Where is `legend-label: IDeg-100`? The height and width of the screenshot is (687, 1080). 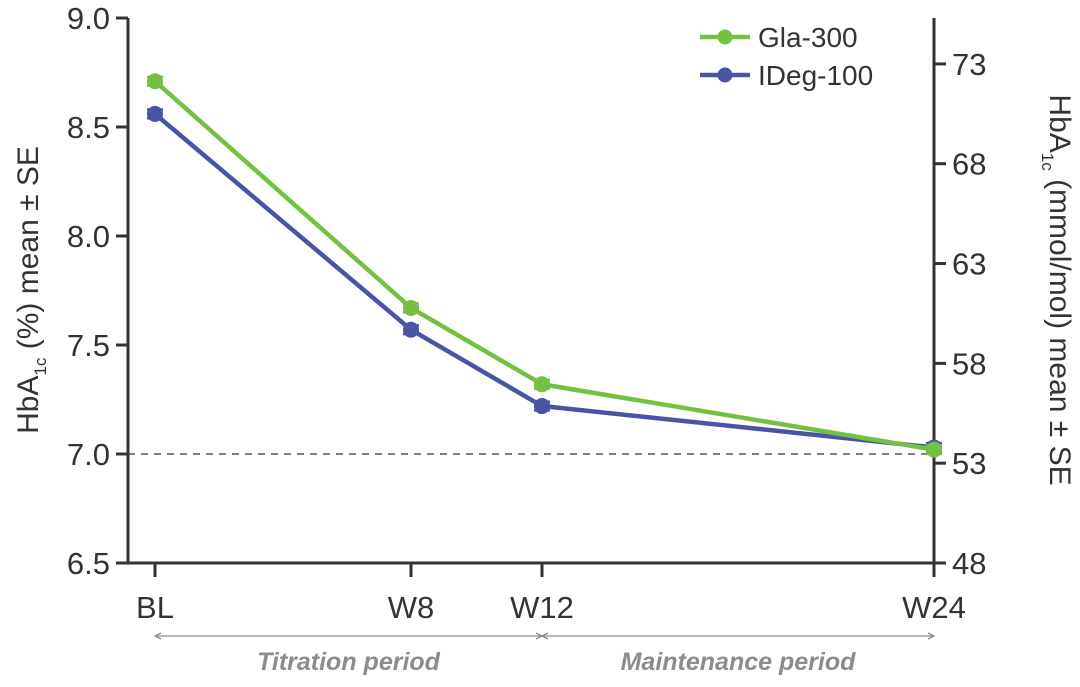 legend-label: IDeg-100 is located at coordinates (815, 75).